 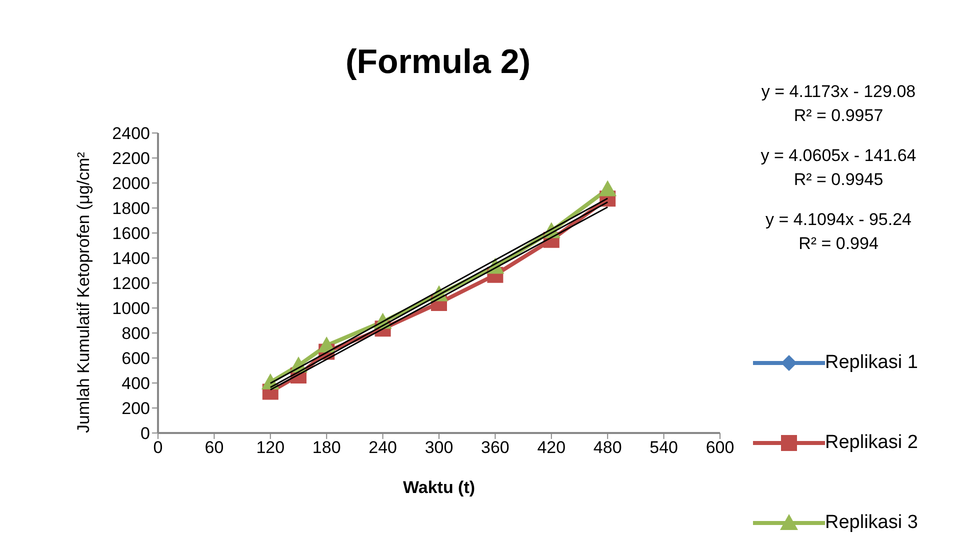 What do you see at coordinates (871, 363) in the screenshot?
I see `legend-label: Replikasi 1` at bounding box center [871, 363].